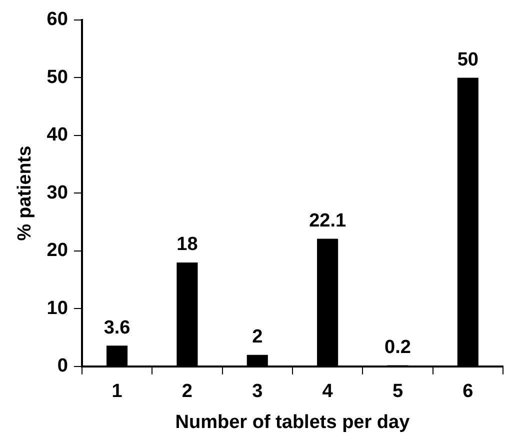 This screenshot has height=441, width=523. What do you see at coordinates (62, 366) in the screenshot?
I see `y-tick-label: 0` at bounding box center [62, 366].